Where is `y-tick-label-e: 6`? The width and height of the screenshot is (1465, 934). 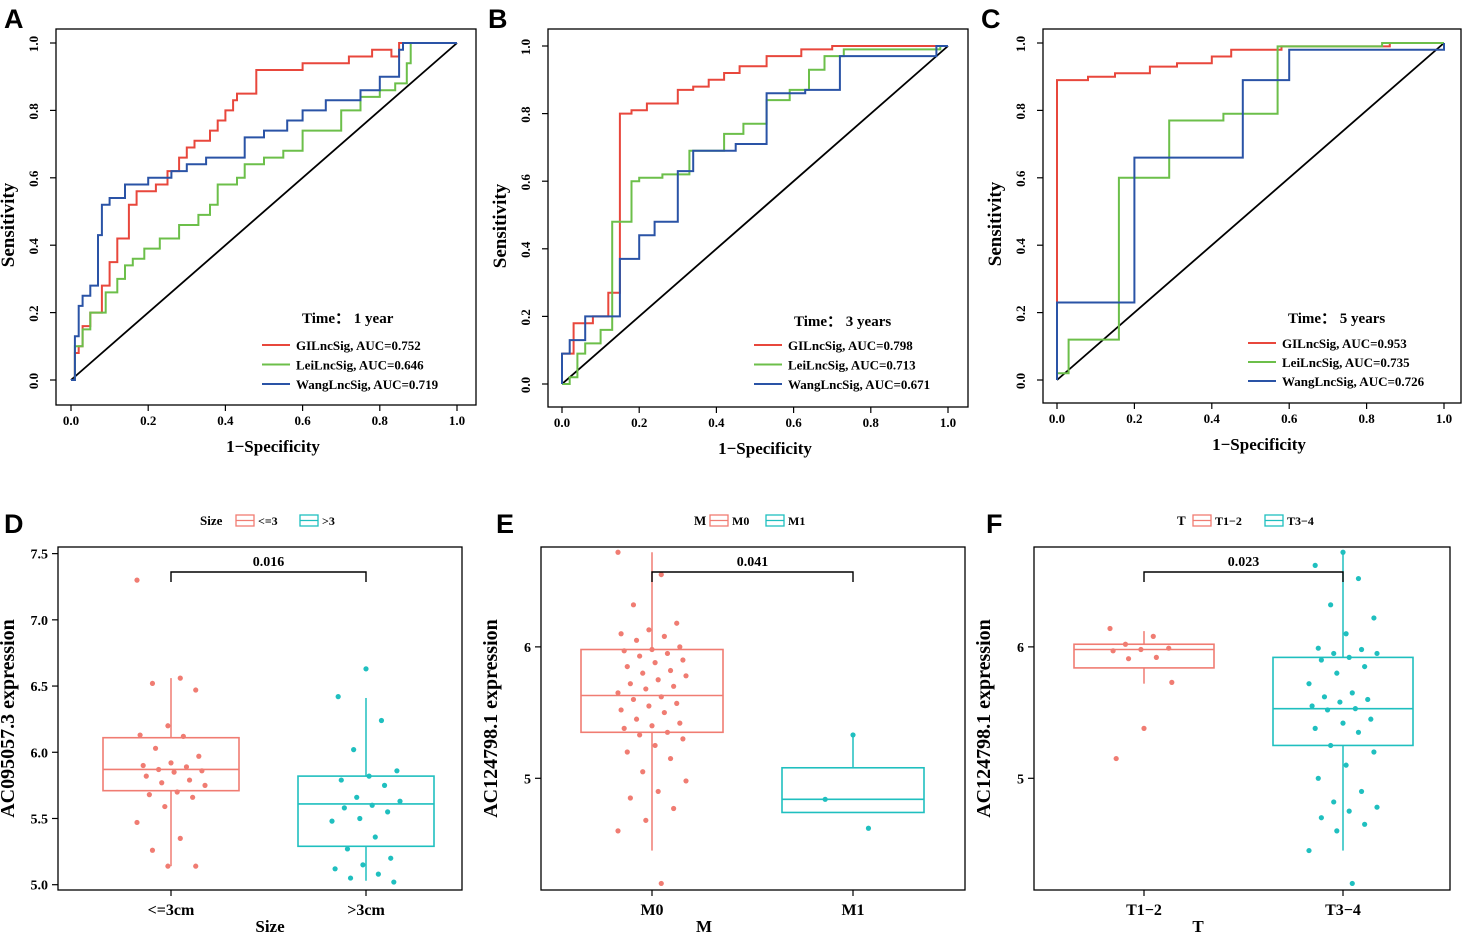 y-tick-label-e: 6 is located at coordinates (527, 648).